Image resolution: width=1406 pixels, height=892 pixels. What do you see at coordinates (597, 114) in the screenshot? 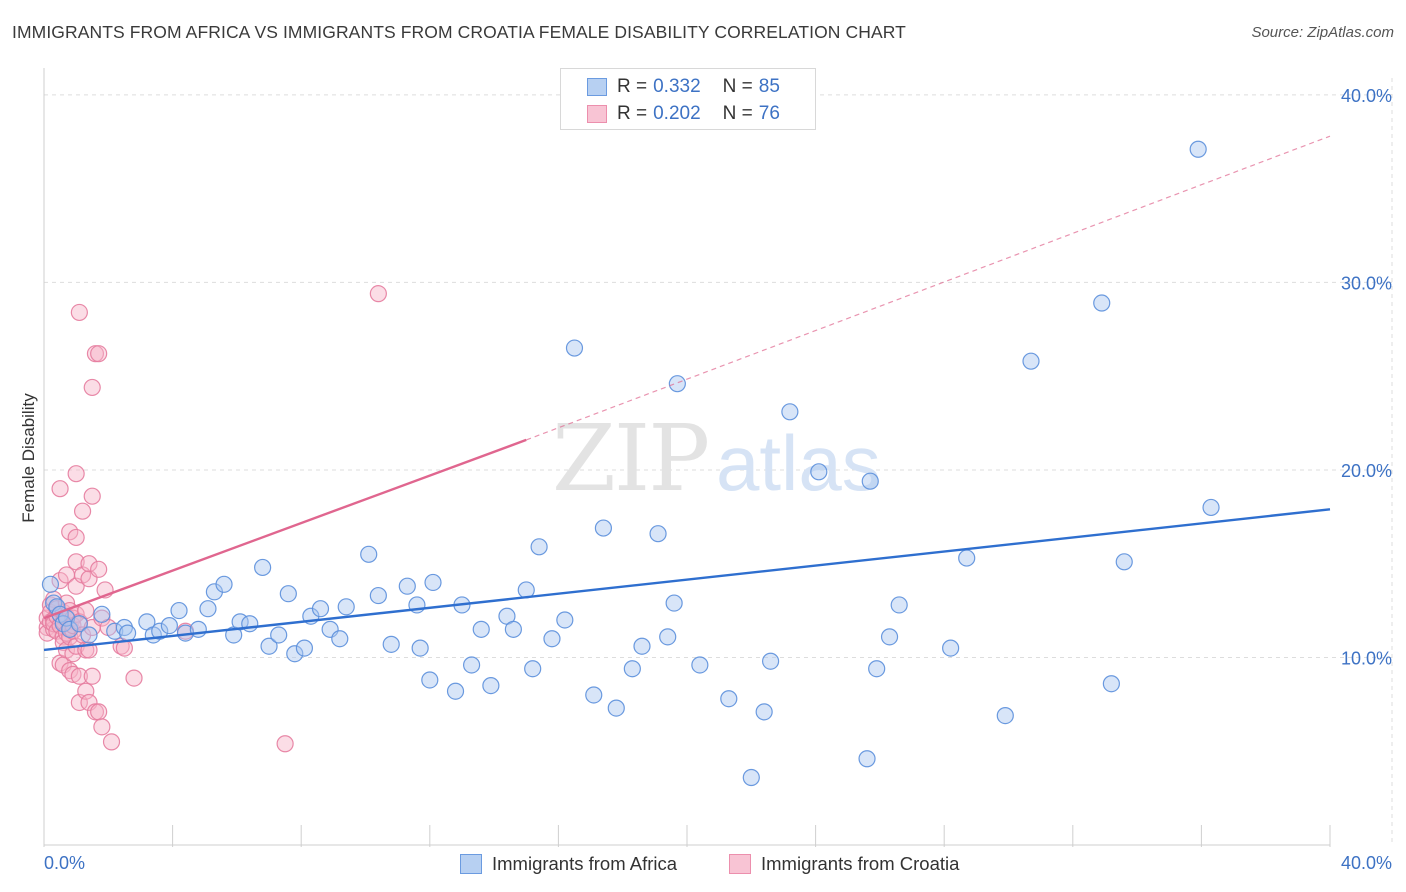
I see `legend-swatch-croatia` at bounding box center [597, 114].